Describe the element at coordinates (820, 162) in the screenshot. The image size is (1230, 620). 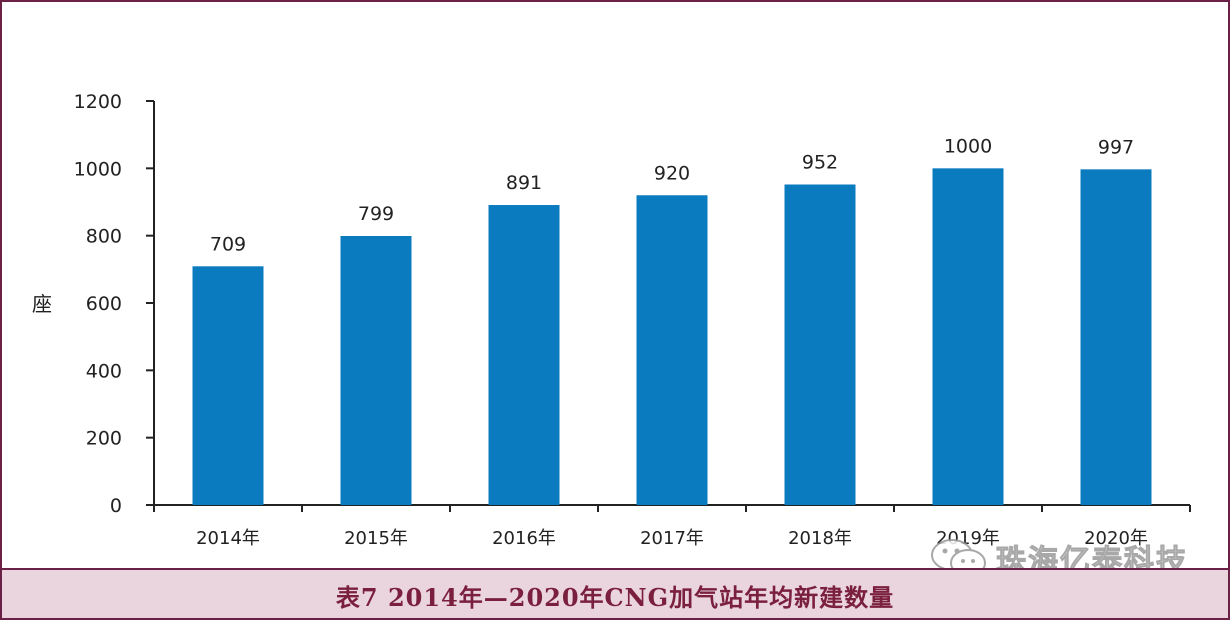
I see `data-label: 952` at that location.